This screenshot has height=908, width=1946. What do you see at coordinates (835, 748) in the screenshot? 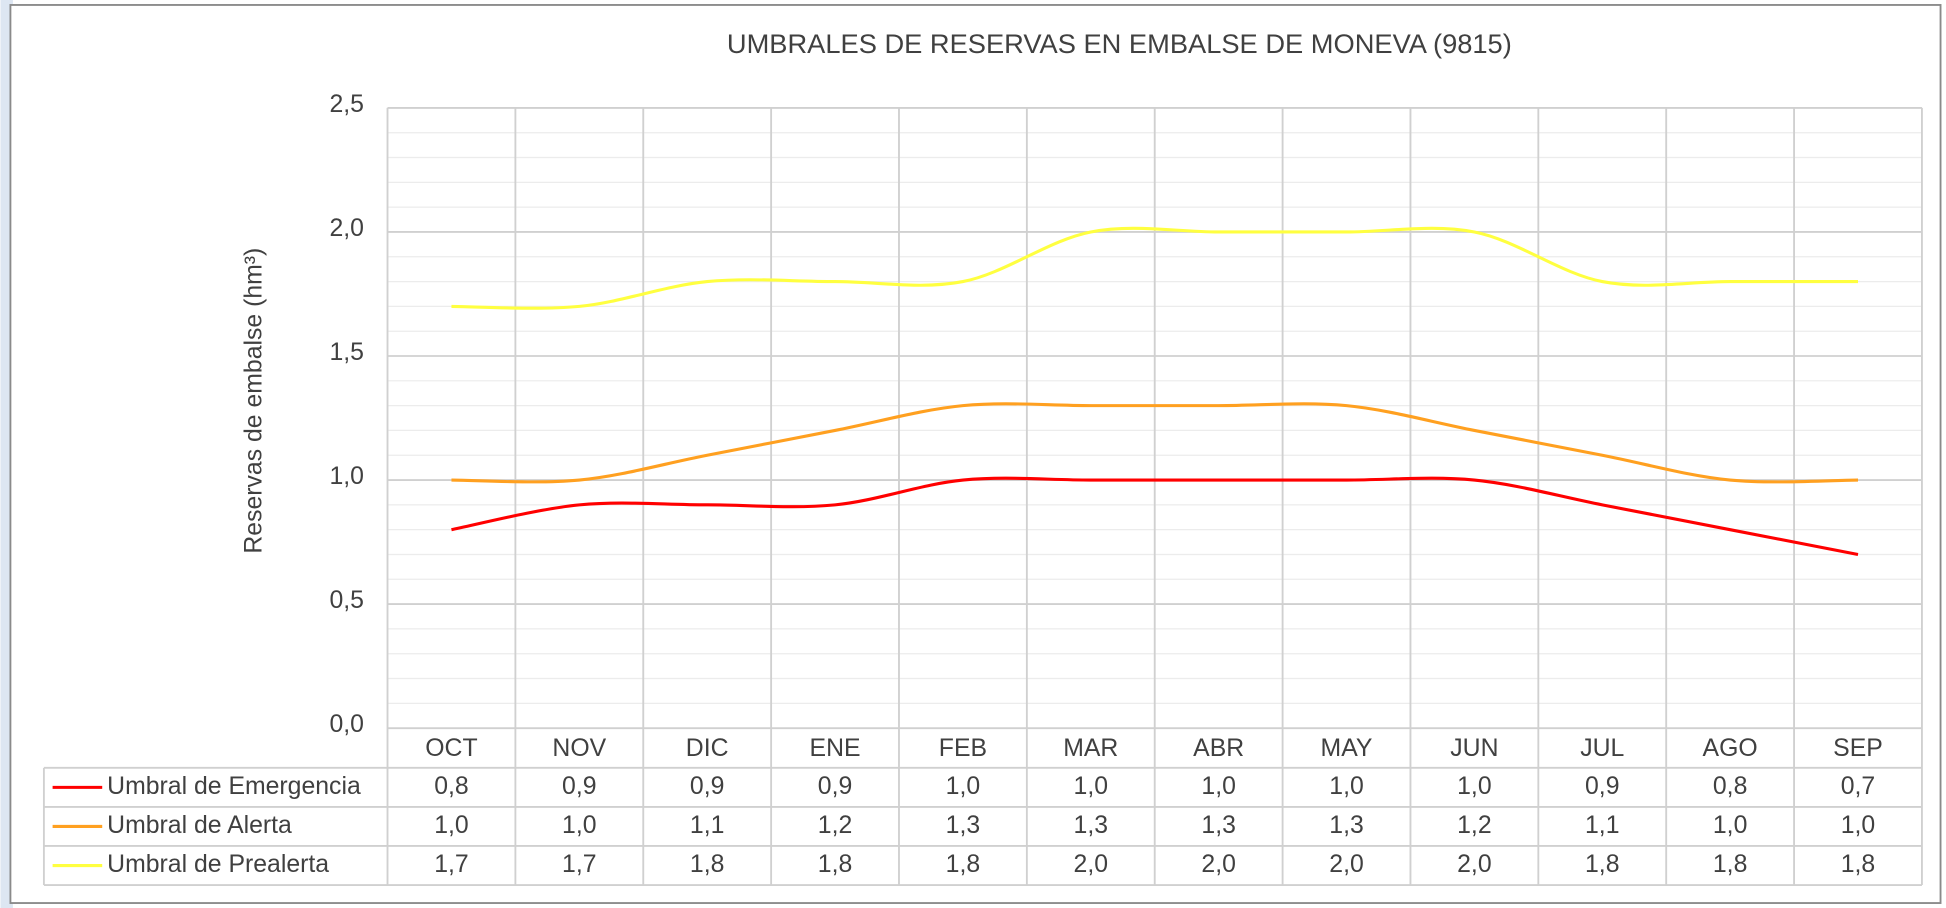
I see `x-tick-label: ENE` at bounding box center [835, 748].